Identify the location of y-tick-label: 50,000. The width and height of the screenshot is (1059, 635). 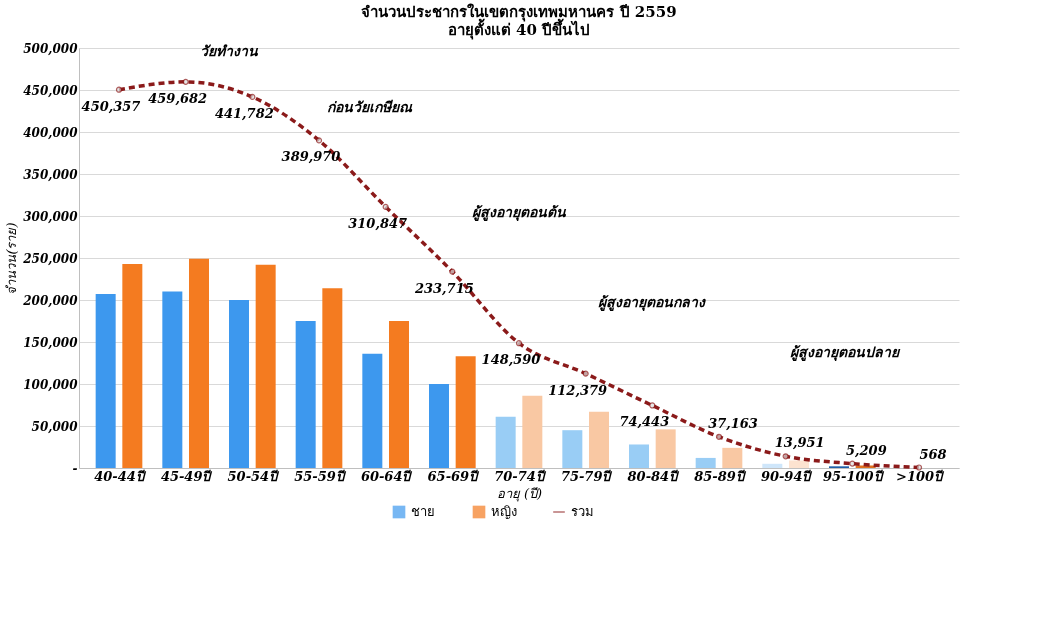
(55, 426).